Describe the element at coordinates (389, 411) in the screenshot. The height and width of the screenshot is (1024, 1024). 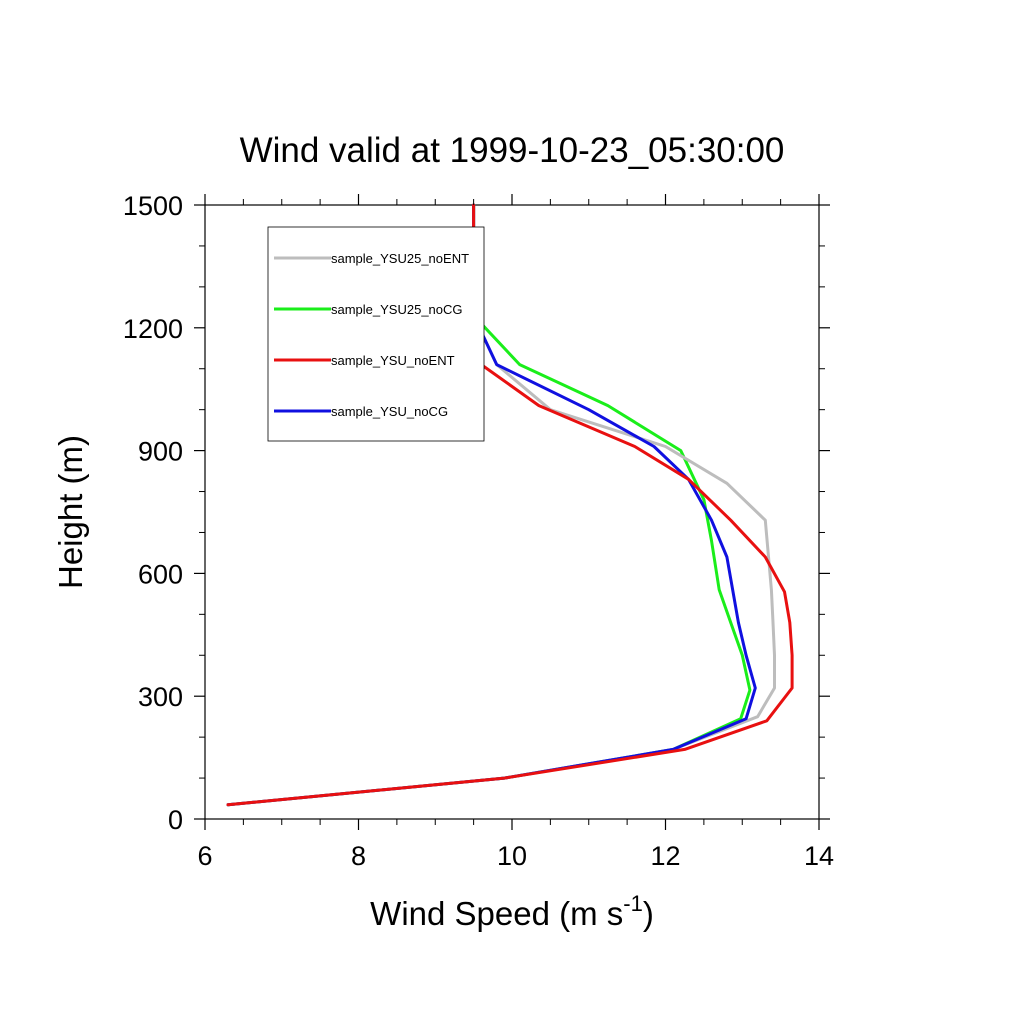
I see `legend-label: sample_YSU_noCG` at that location.